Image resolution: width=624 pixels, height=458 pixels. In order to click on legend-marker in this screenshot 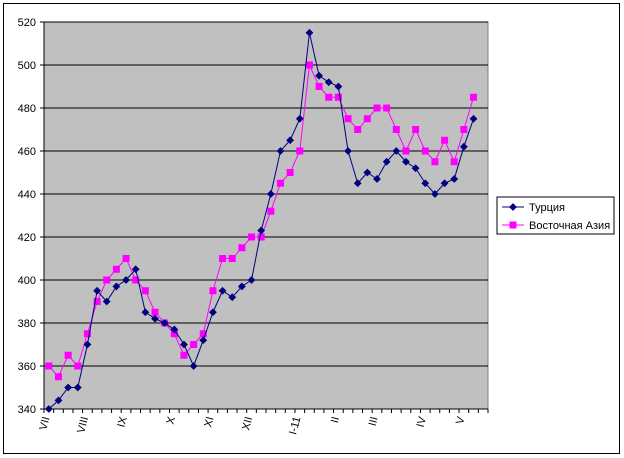, I will do `click(513, 207)`.